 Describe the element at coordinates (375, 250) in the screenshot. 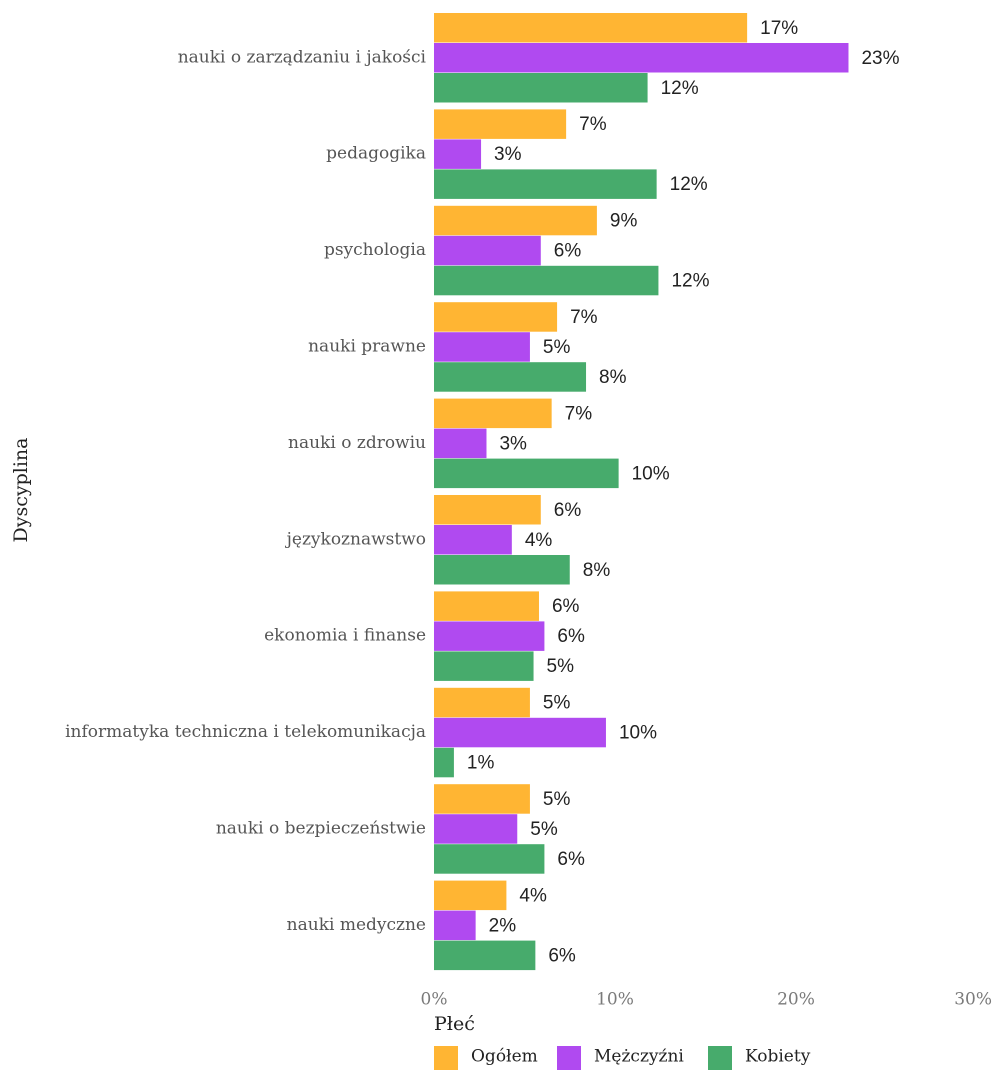

I see `category-label: psychologia` at that location.